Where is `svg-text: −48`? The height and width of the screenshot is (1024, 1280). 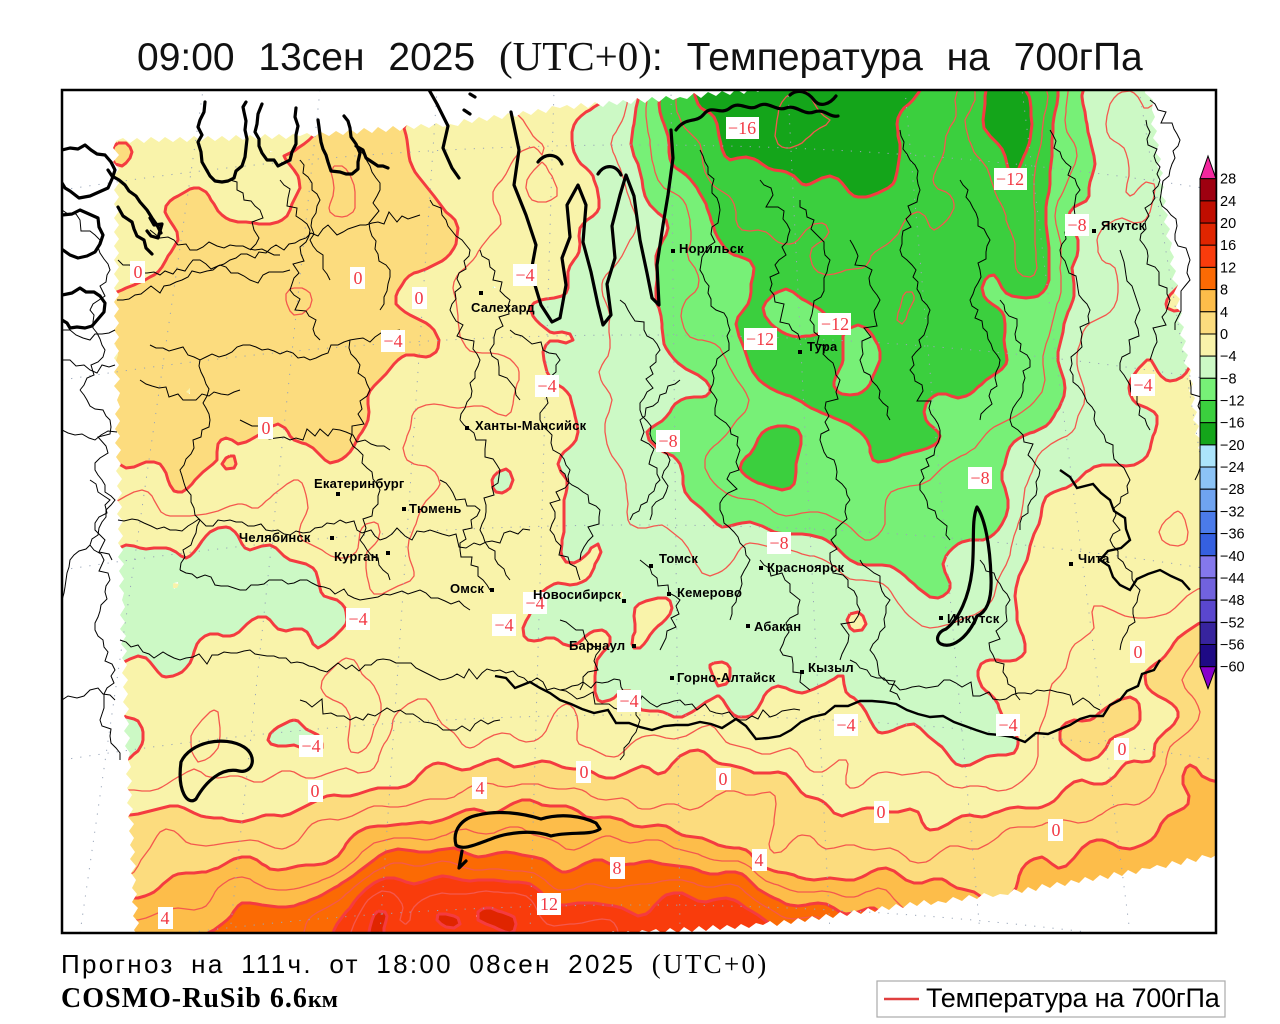 svg-text: −48 is located at coordinates (1232, 601).